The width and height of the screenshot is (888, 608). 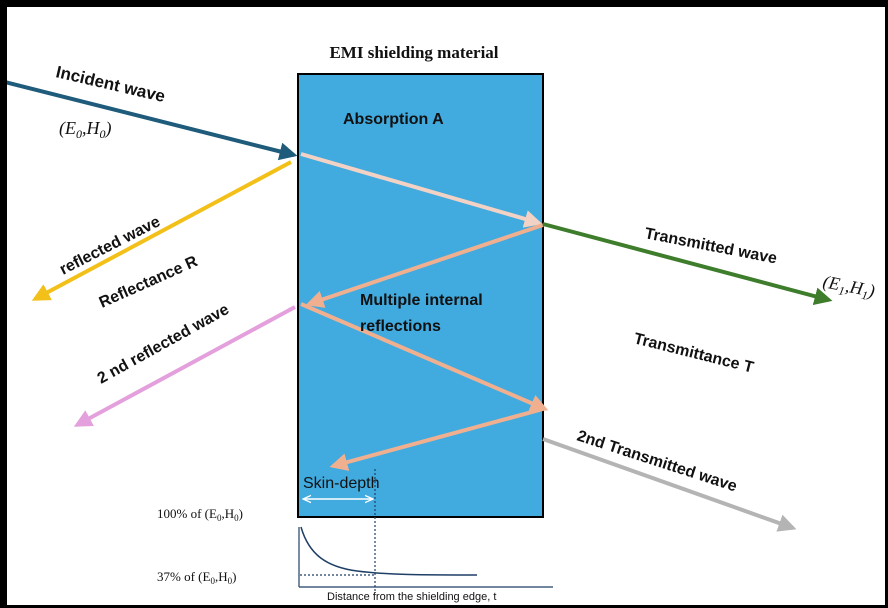 I want to click on incident-field-label: (E0,H0), so click(x=85, y=129).